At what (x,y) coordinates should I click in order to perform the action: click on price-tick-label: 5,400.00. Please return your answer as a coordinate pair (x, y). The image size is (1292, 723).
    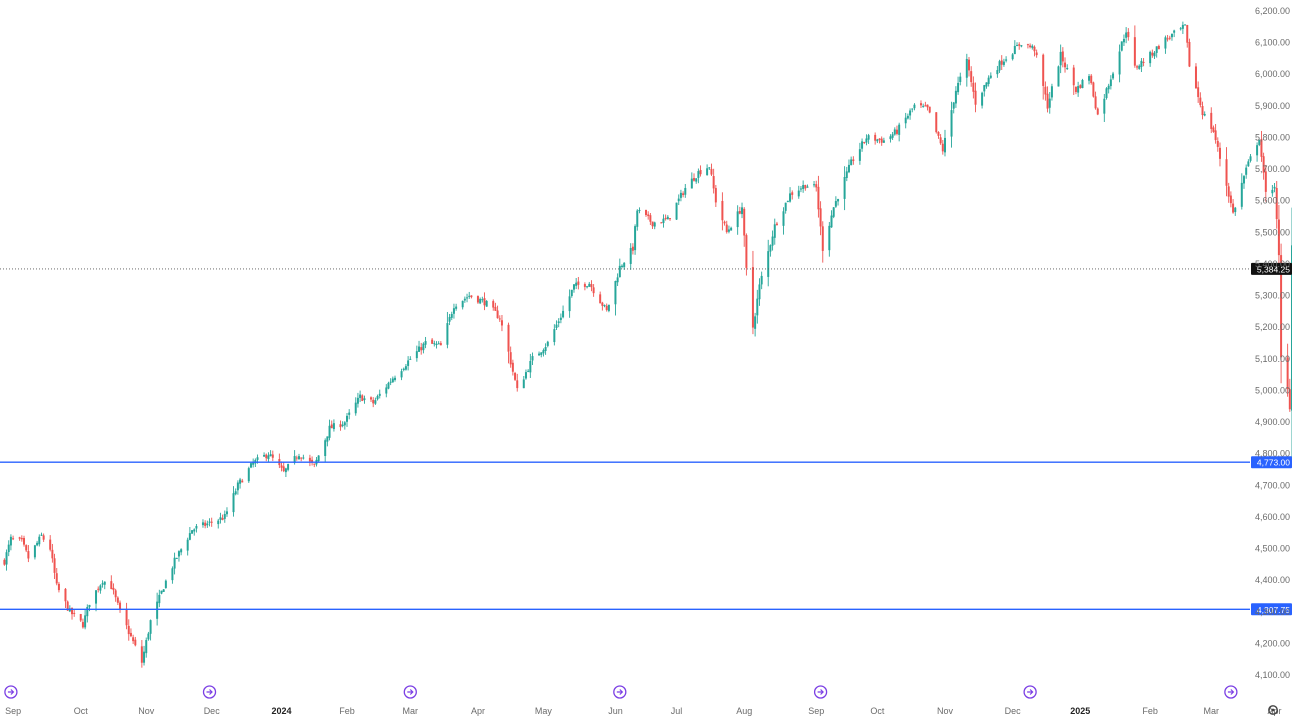
    Looking at the image, I should click on (1272, 264).